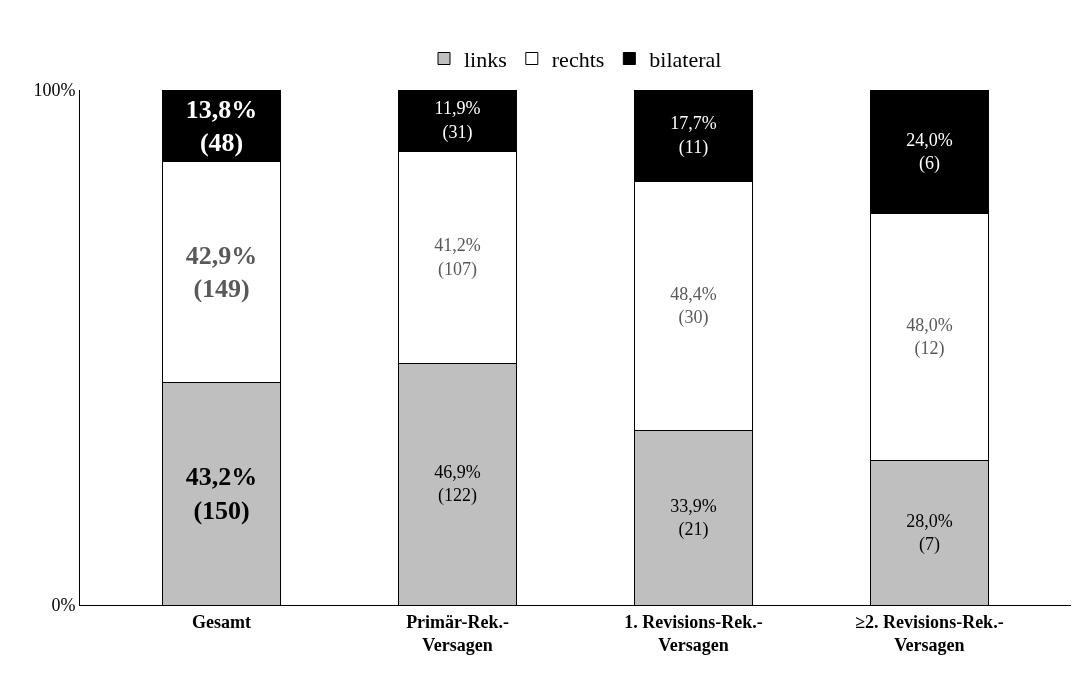 This screenshot has height=695, width=1091. What do you see at coordinates (221, 494) in the screenshot?
I see `data-label: 43,2% (150)` at bounding box center [221, 494].